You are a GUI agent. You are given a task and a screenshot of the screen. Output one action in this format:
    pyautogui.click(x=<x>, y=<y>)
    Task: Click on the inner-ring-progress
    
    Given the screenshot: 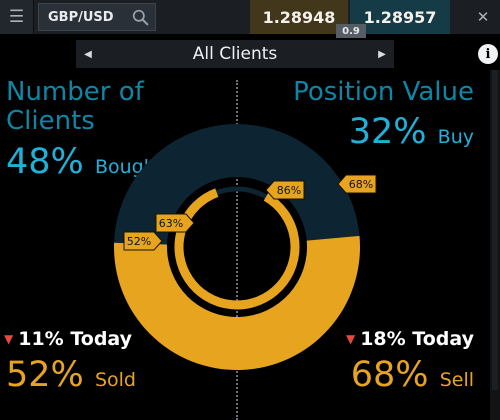 What is the action you would take?
    pyautogui.click(x=237, y=249)
    